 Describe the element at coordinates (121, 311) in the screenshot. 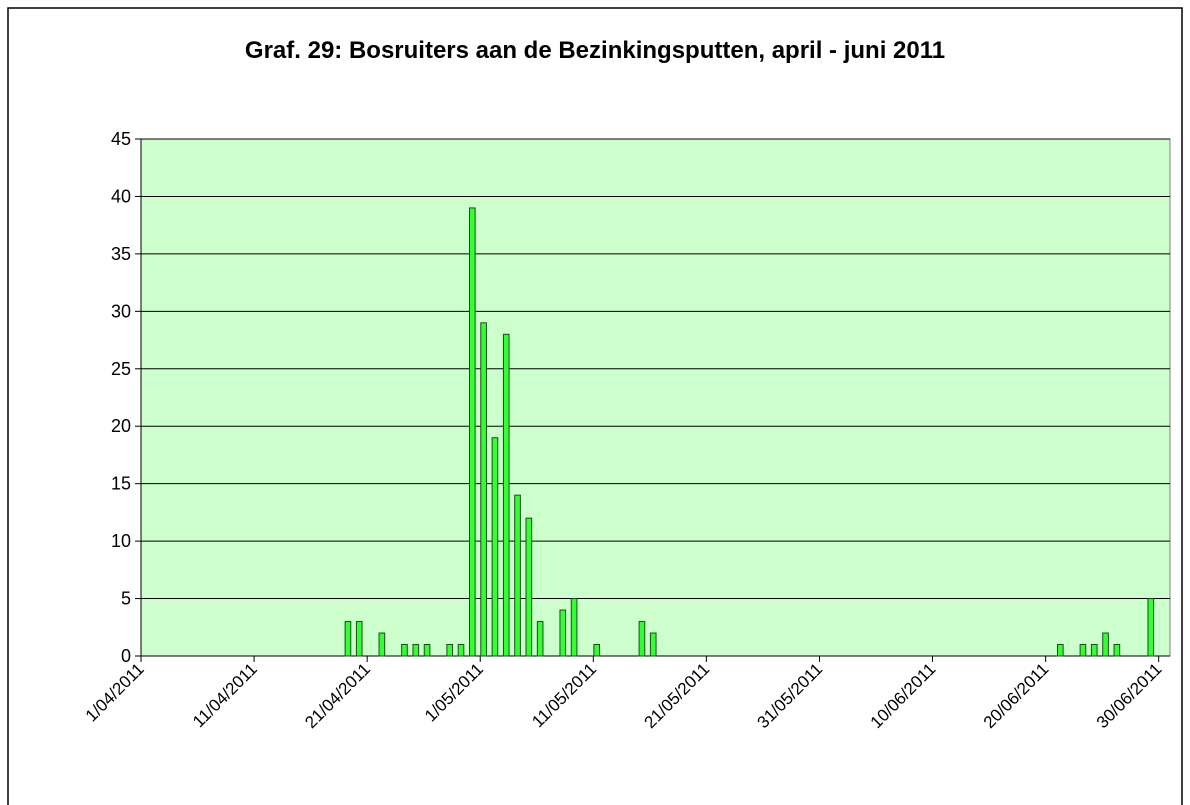

I see `y-tick-label: 30` at that location.